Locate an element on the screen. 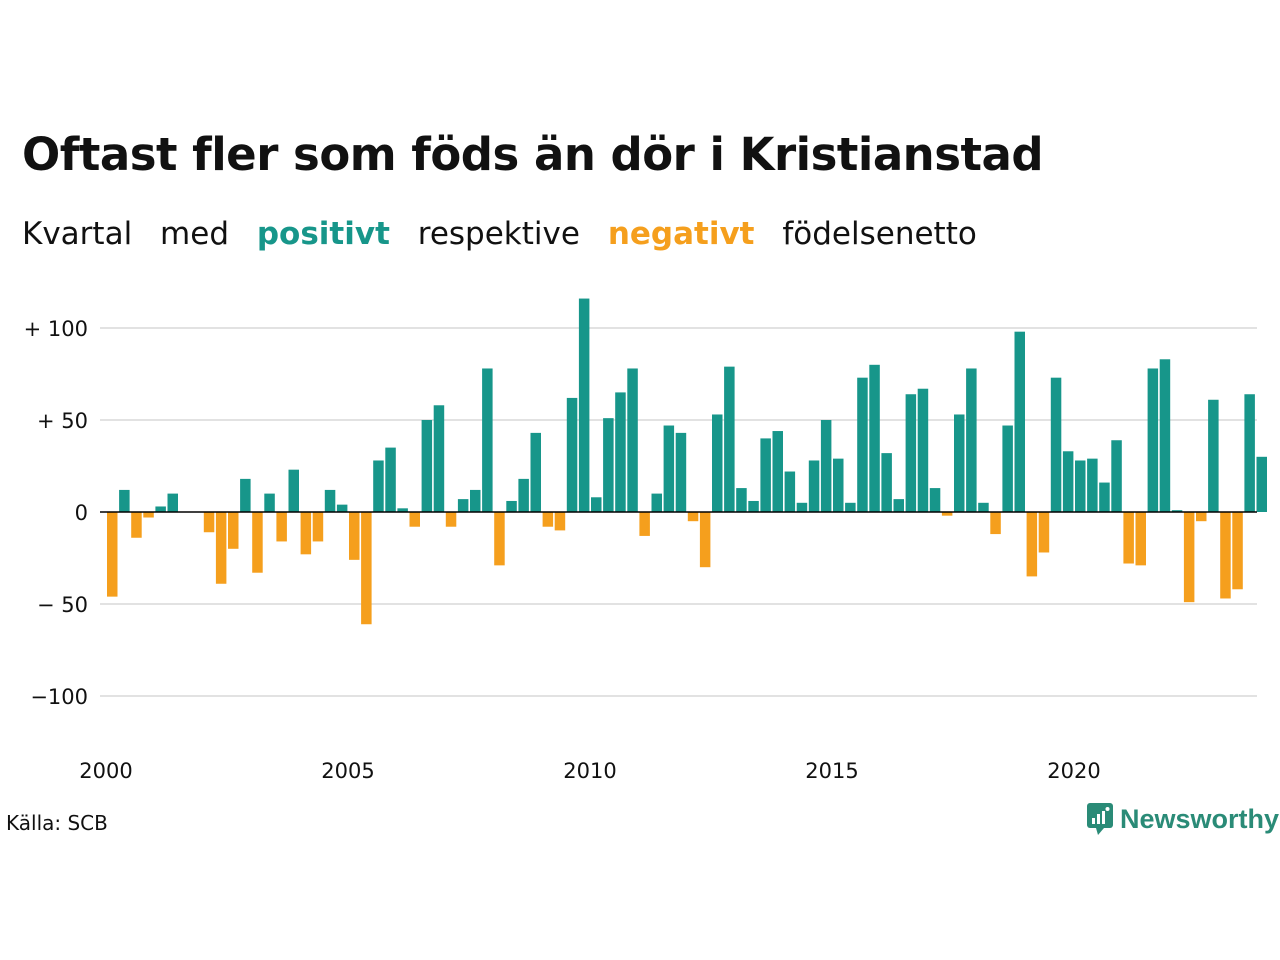 This screenshot has width=1280, height=960. y-tick-label: − 50 is located at coordinates (62, 605).